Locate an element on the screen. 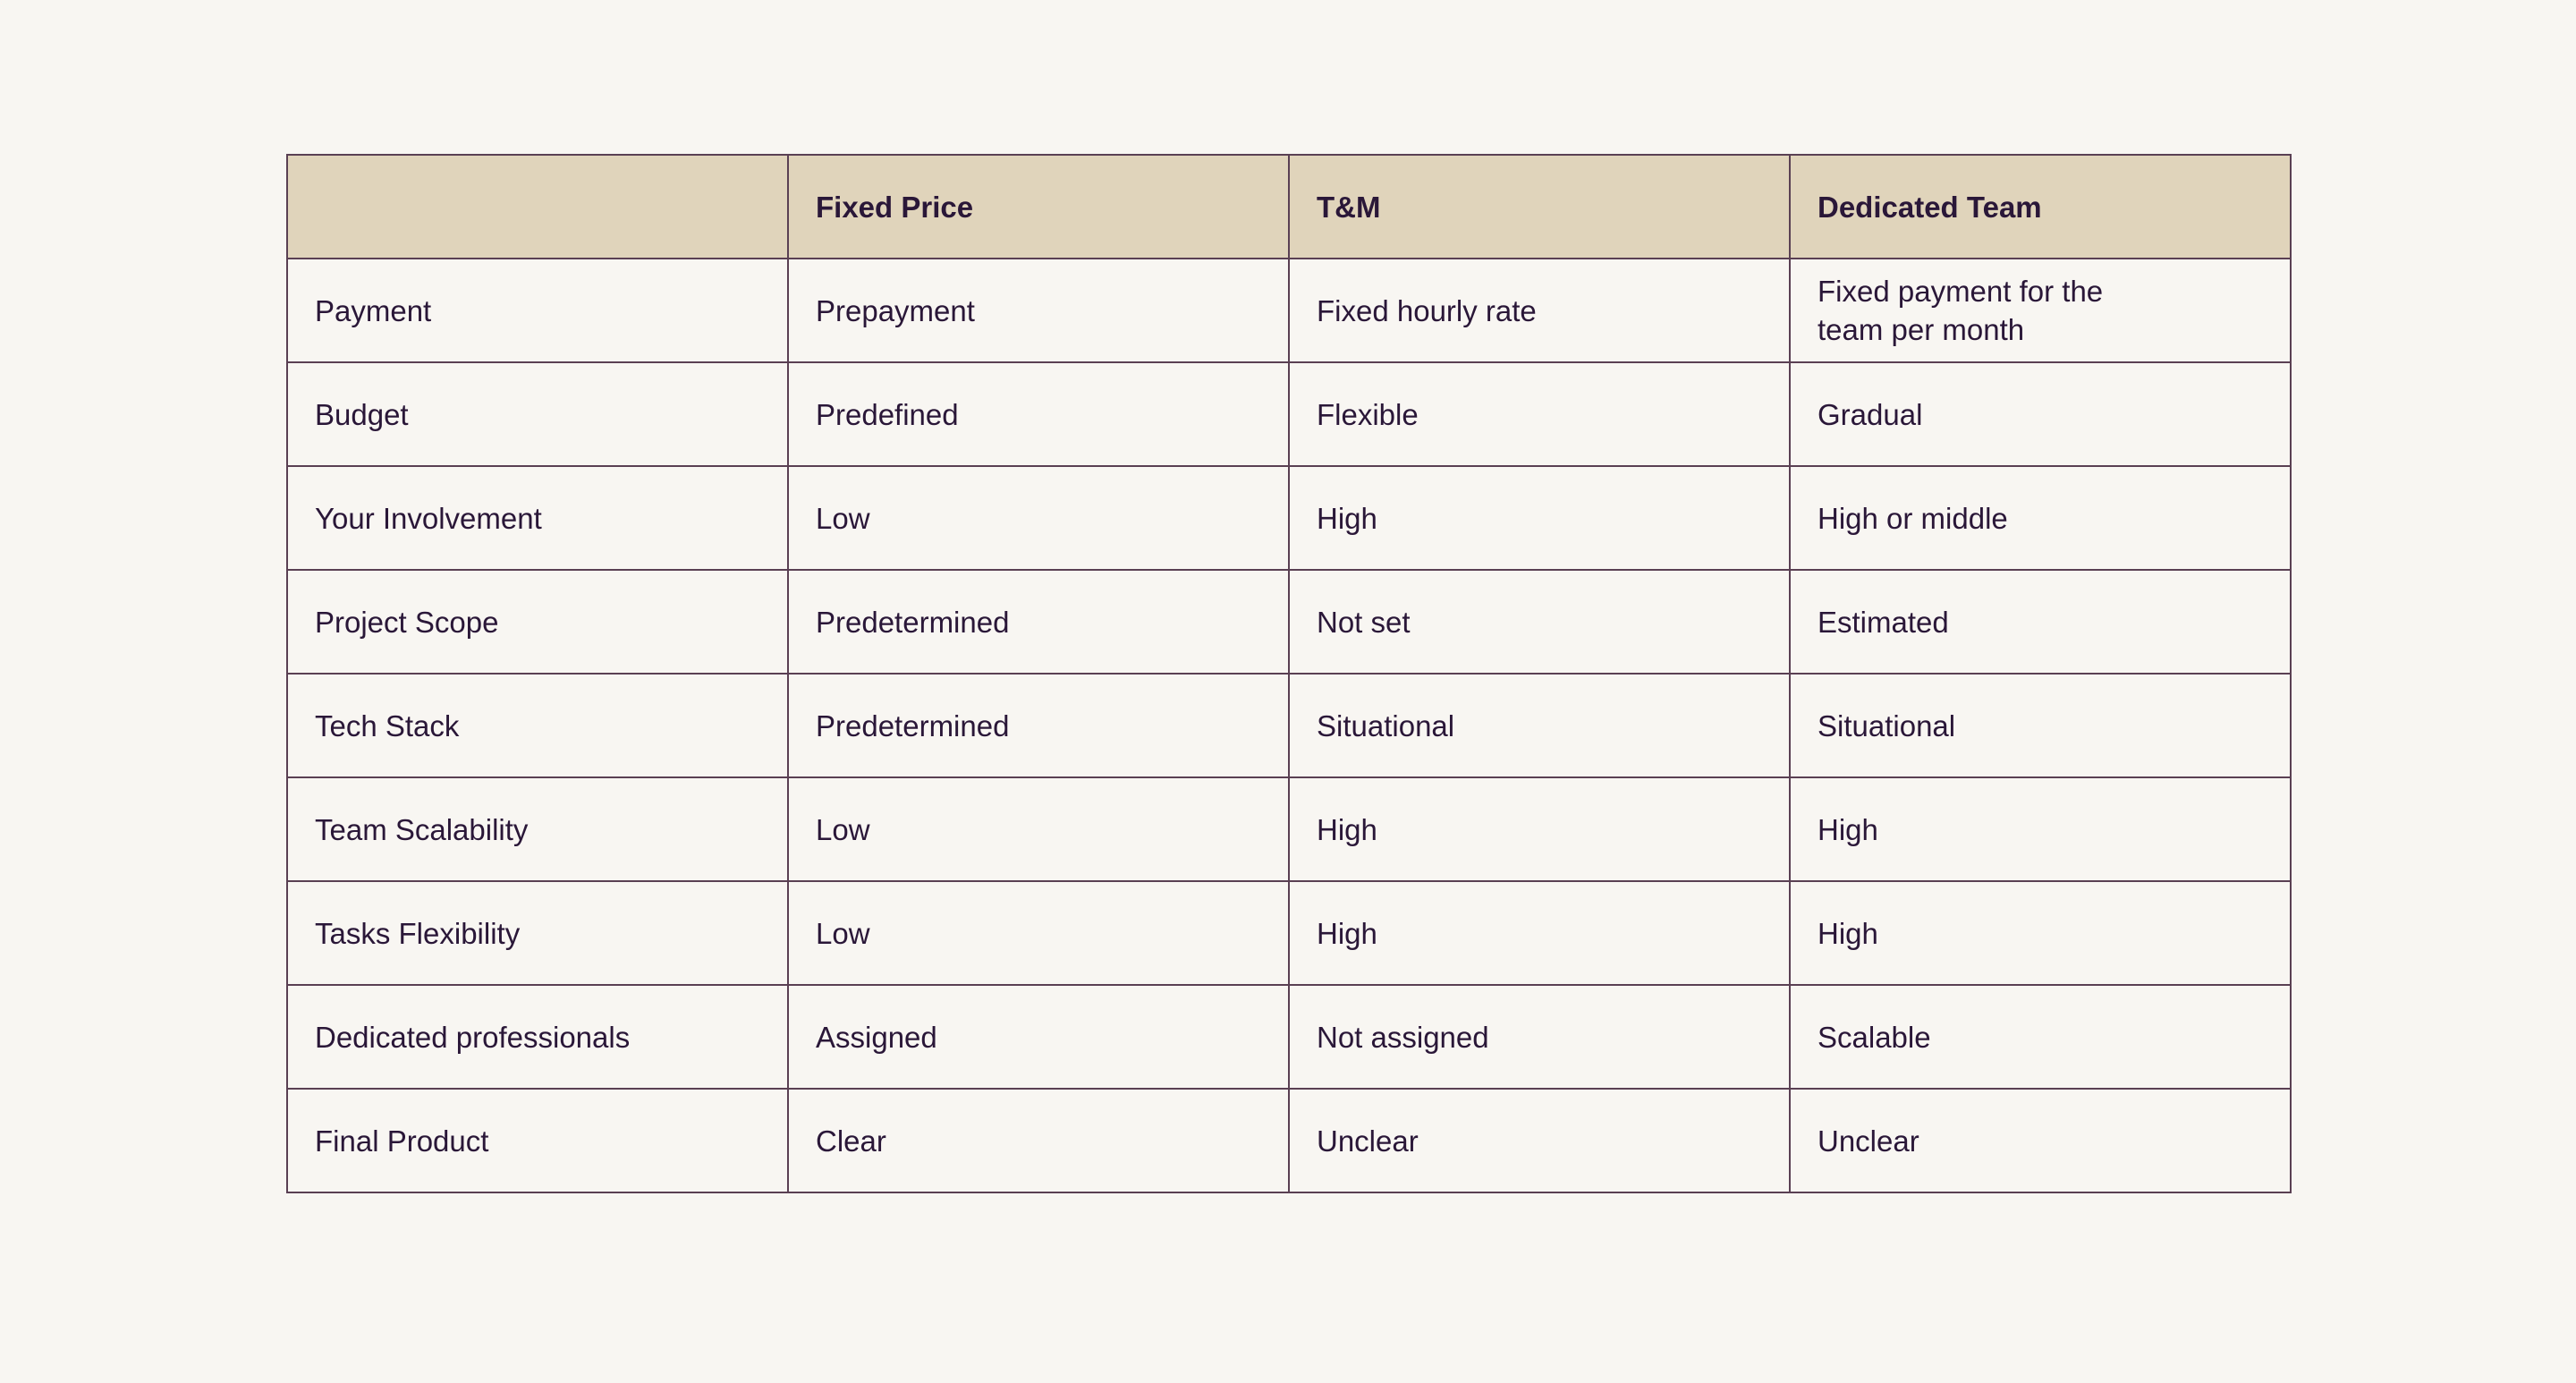  table-header-row: Fixed Price T&M Dedicated Team is located at coordinates (1289, 207).